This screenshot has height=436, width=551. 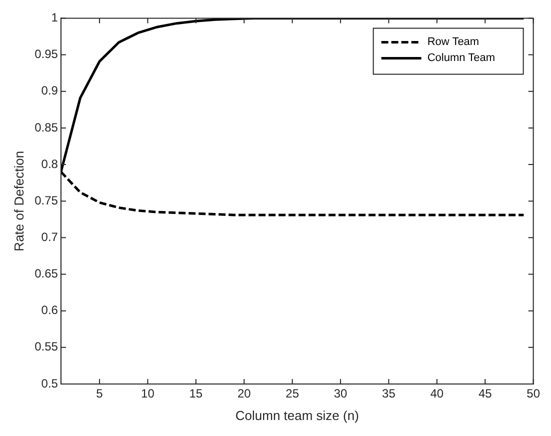 I want to click on y-tick-label: 0.7, so click(x=49, y=237).